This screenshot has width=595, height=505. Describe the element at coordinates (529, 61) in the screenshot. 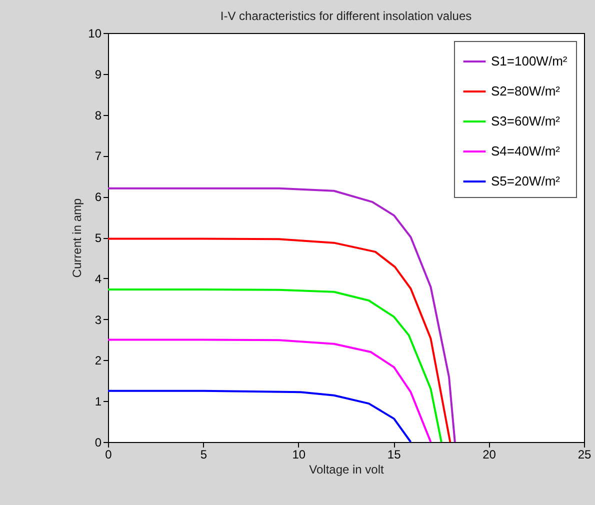

I see `legend-label: S1=100W/m²` at that location.